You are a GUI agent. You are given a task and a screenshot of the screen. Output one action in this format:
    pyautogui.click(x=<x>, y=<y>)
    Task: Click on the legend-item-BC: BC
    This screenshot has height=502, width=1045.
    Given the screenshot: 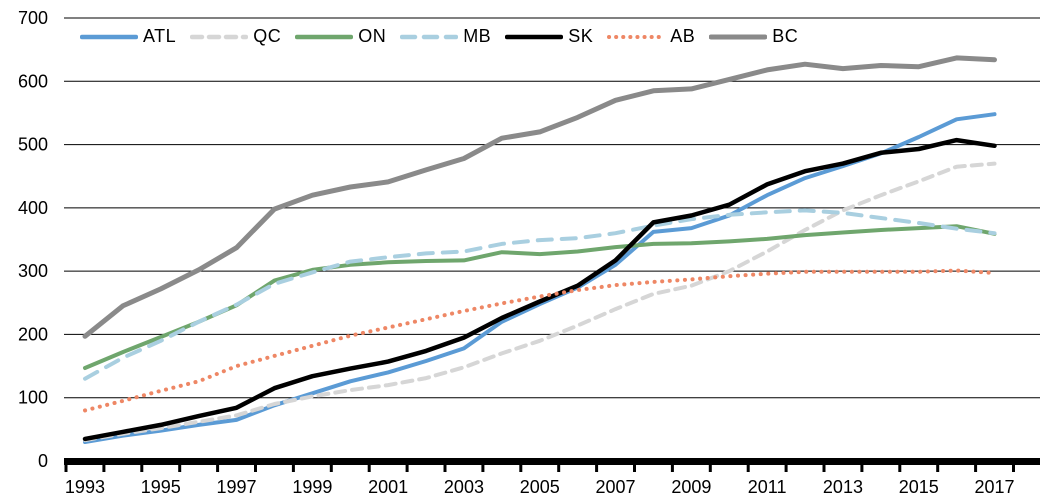 What is the action you would take?
    pyautogui.click(x=753, y=36)
    